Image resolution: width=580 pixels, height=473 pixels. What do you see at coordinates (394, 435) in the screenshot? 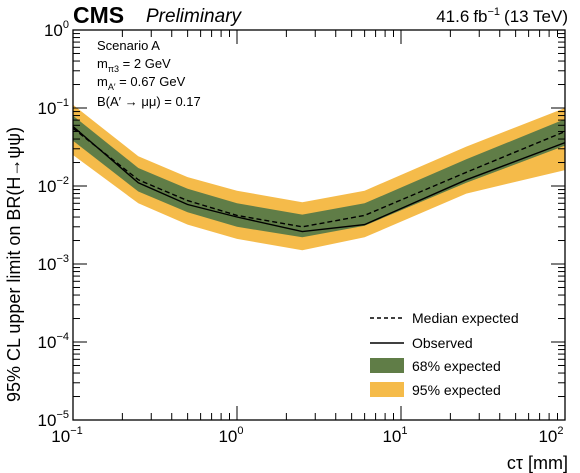
I see `x-tick-label: 10¹` at bounding box center [394, 435].